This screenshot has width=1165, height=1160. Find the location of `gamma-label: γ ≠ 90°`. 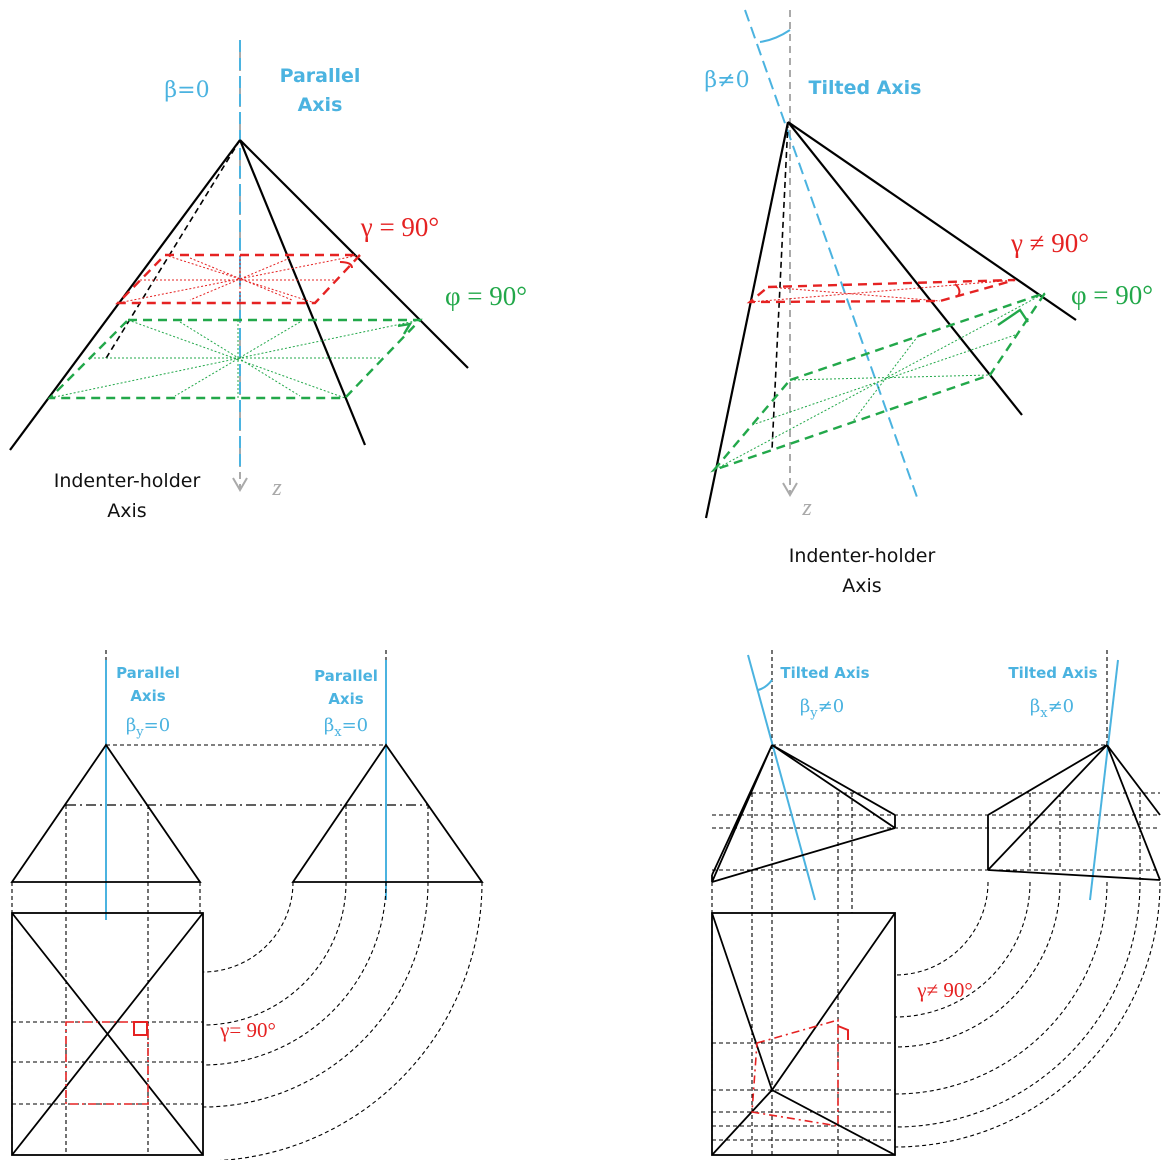

gamma-label: γ ≠ 90° is located at coordinates (1049, 243).